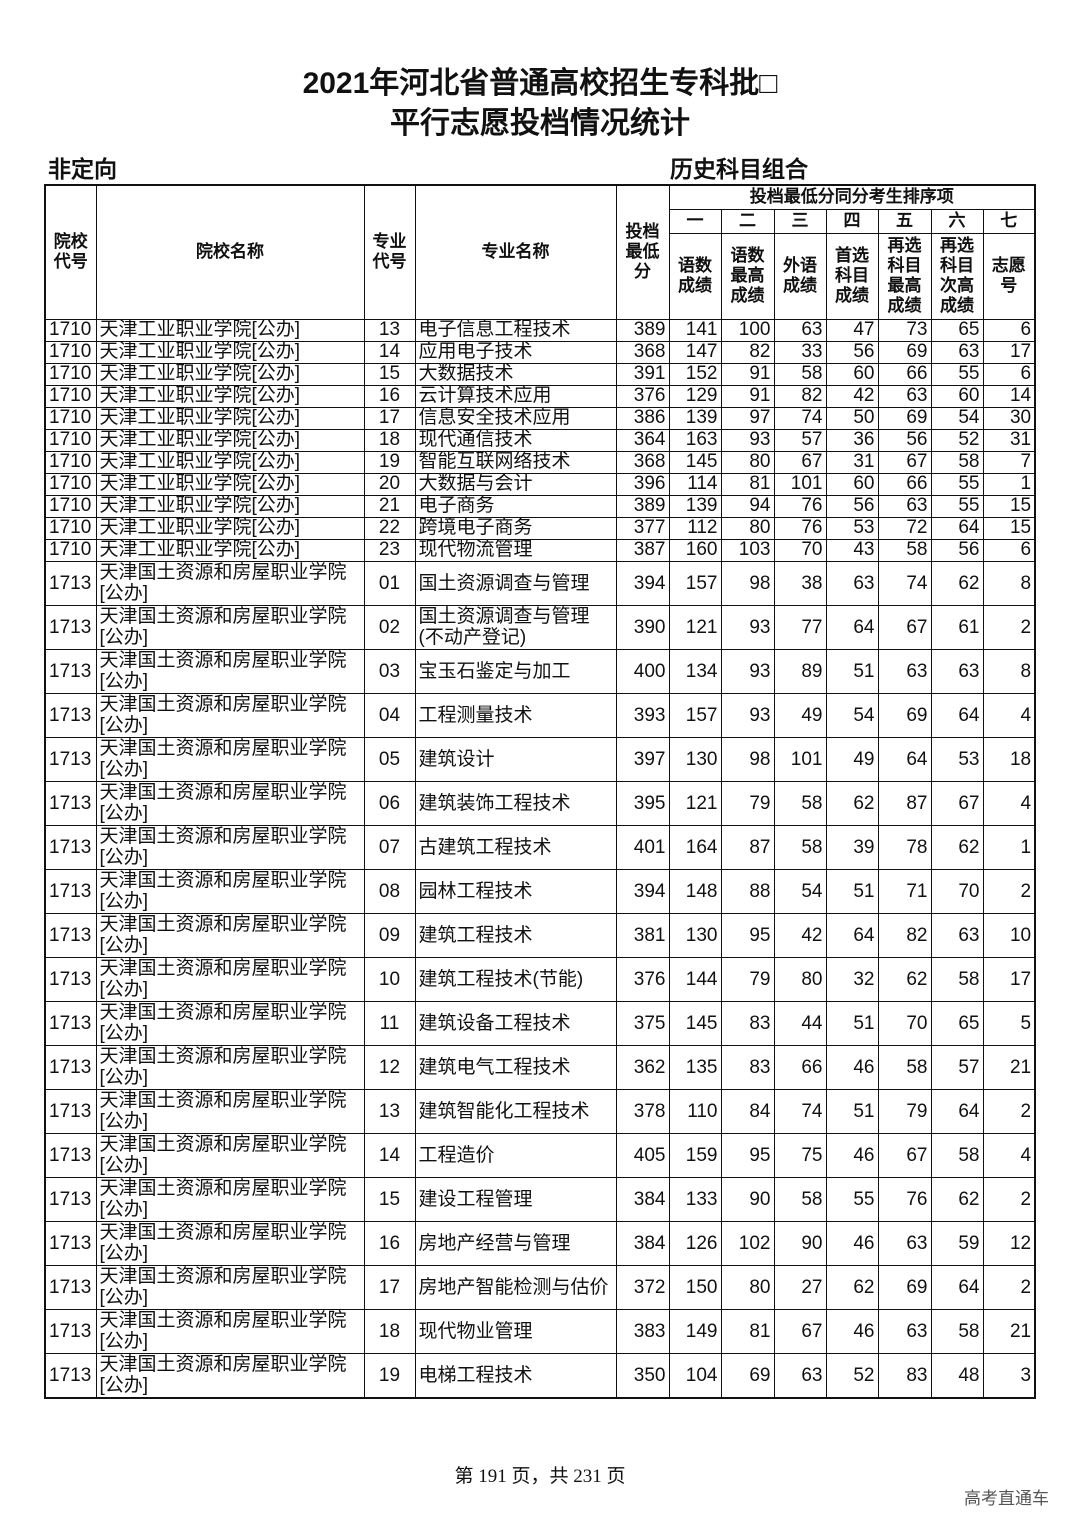 The image size is (1080, 1527). I want to click on score-4-cell: 49, so click(852, 759).